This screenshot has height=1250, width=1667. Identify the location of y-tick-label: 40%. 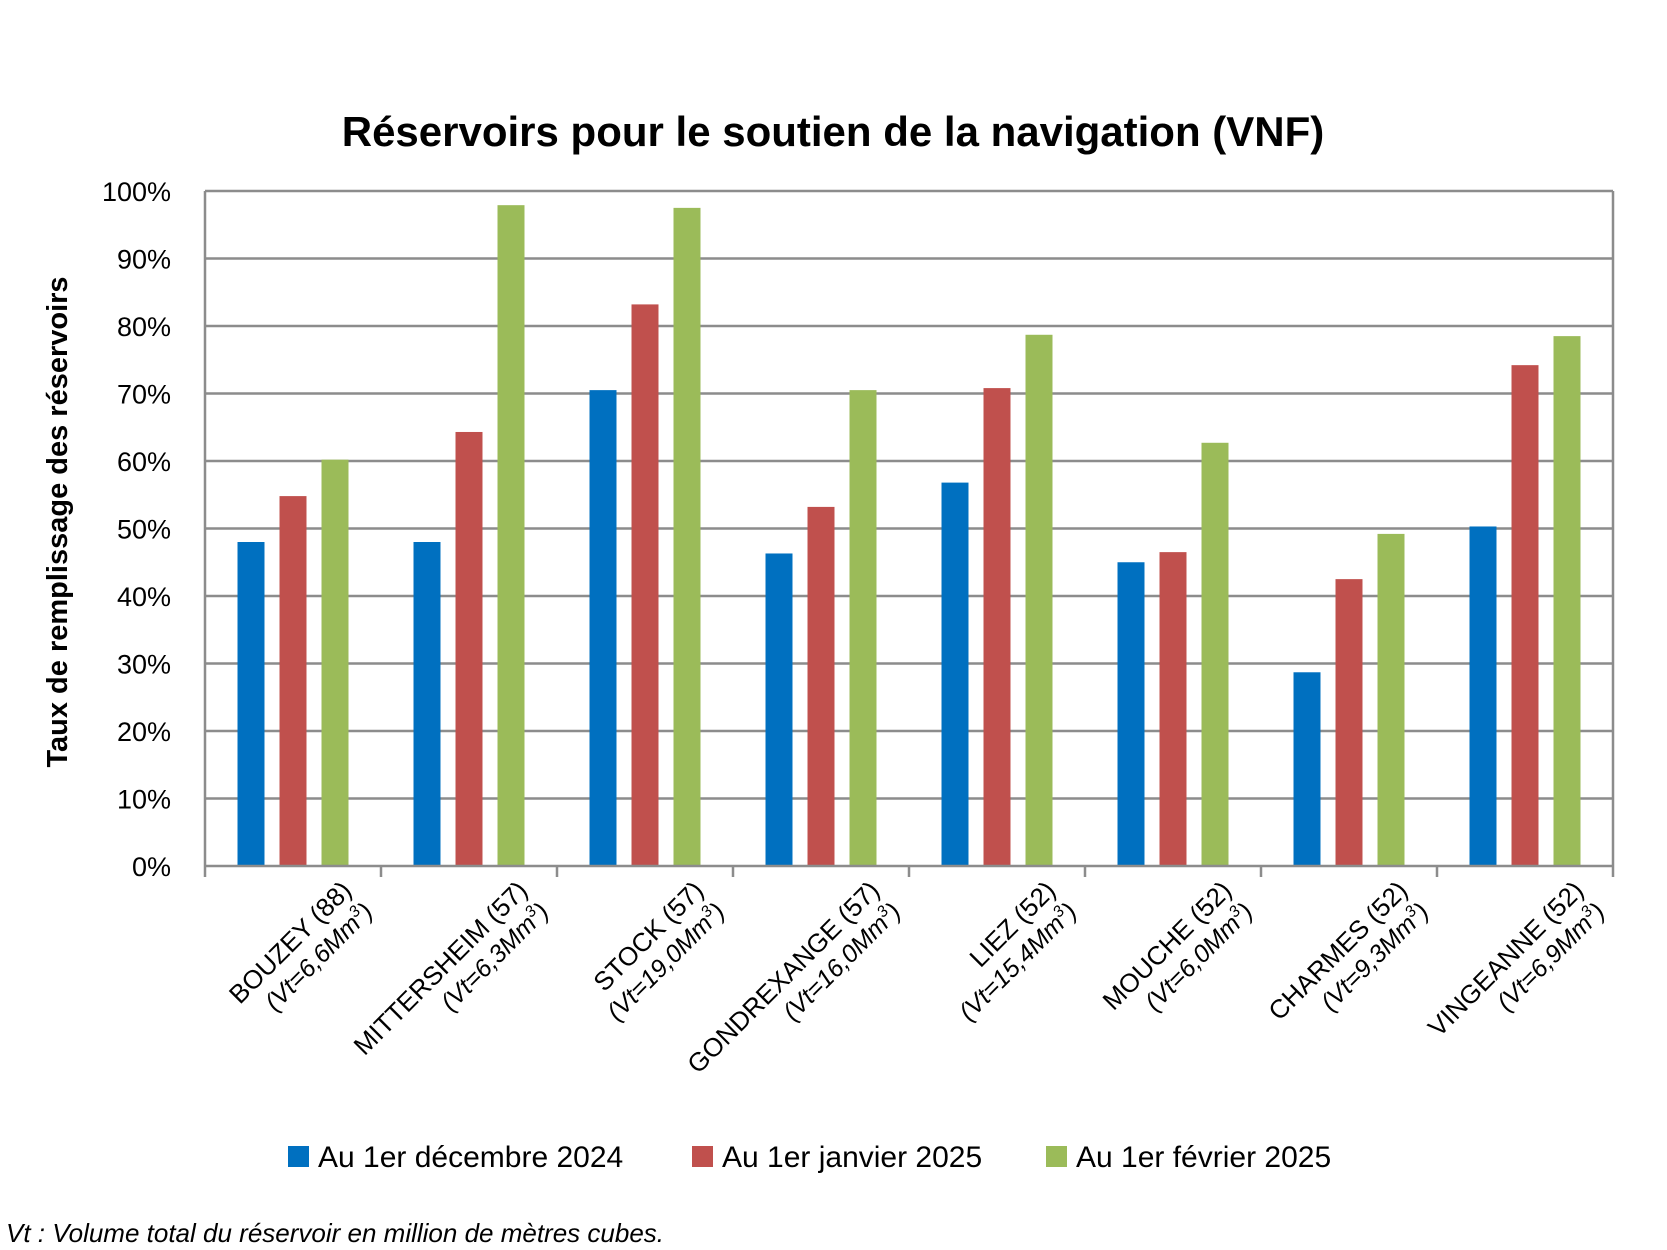
(144, 597).